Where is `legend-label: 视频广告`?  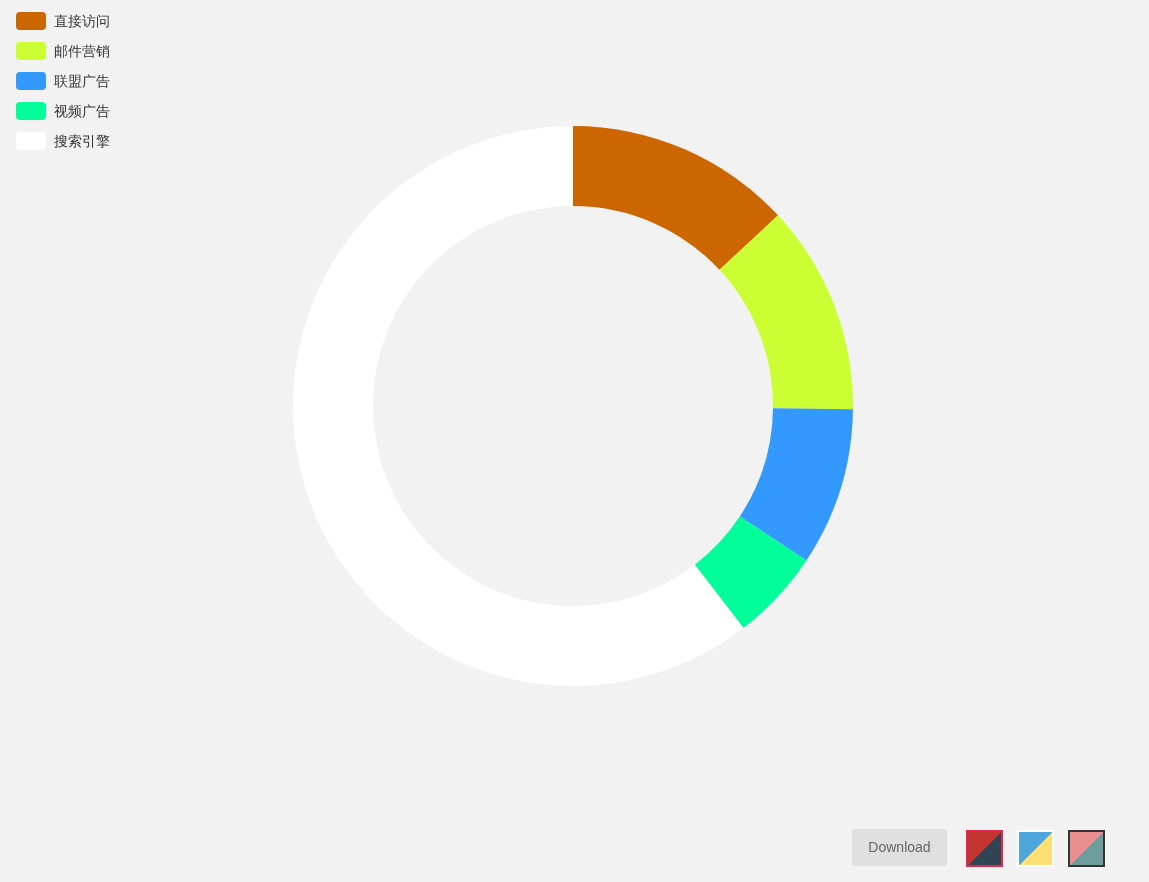 legend-label: 视频广告 is located at coordinates (82, 111).